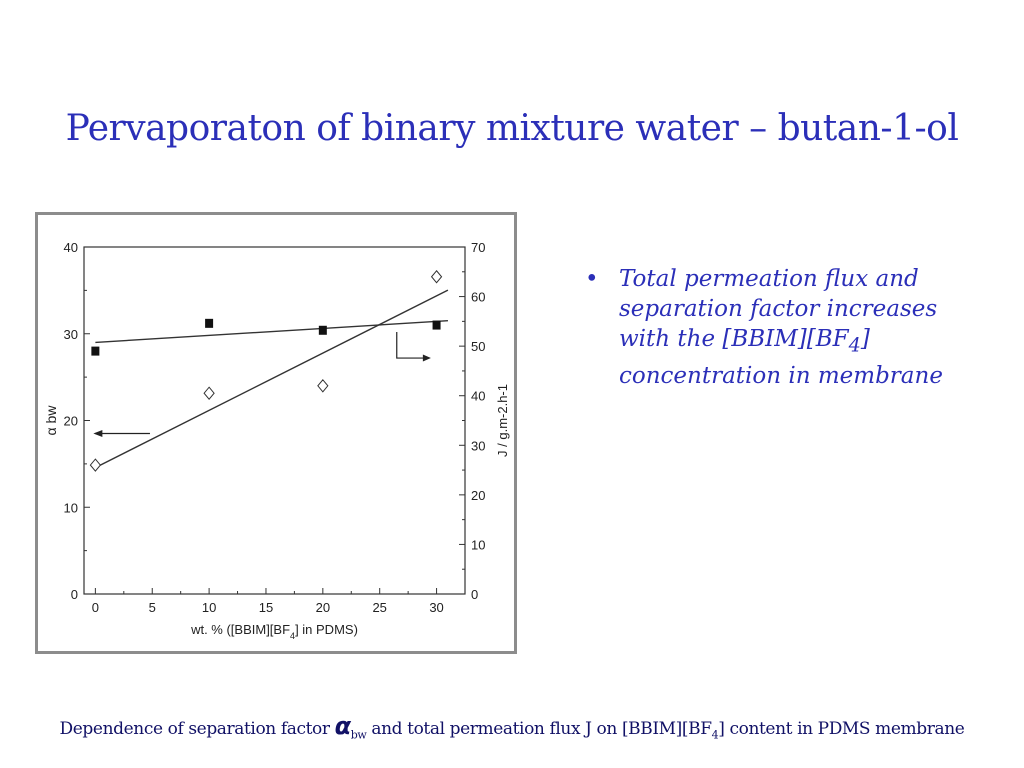 The image size is (1024, 768). Describe the element at coordinates (98, 434) in the screenshot. I see `left-axis-arrow-head` at that location.